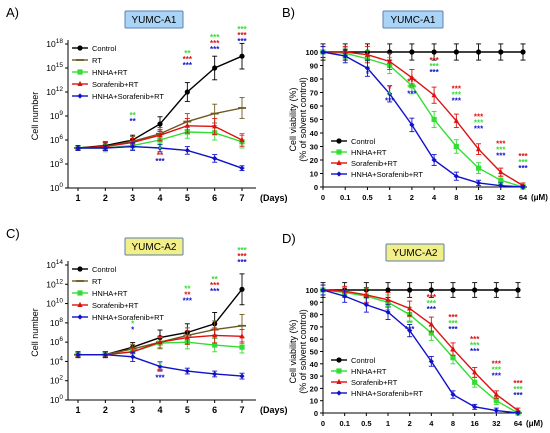  What do you see at coordinates (474, 423) in the screenshot?
I see `x-tick-label: 16` at bounding box center [474, 423].